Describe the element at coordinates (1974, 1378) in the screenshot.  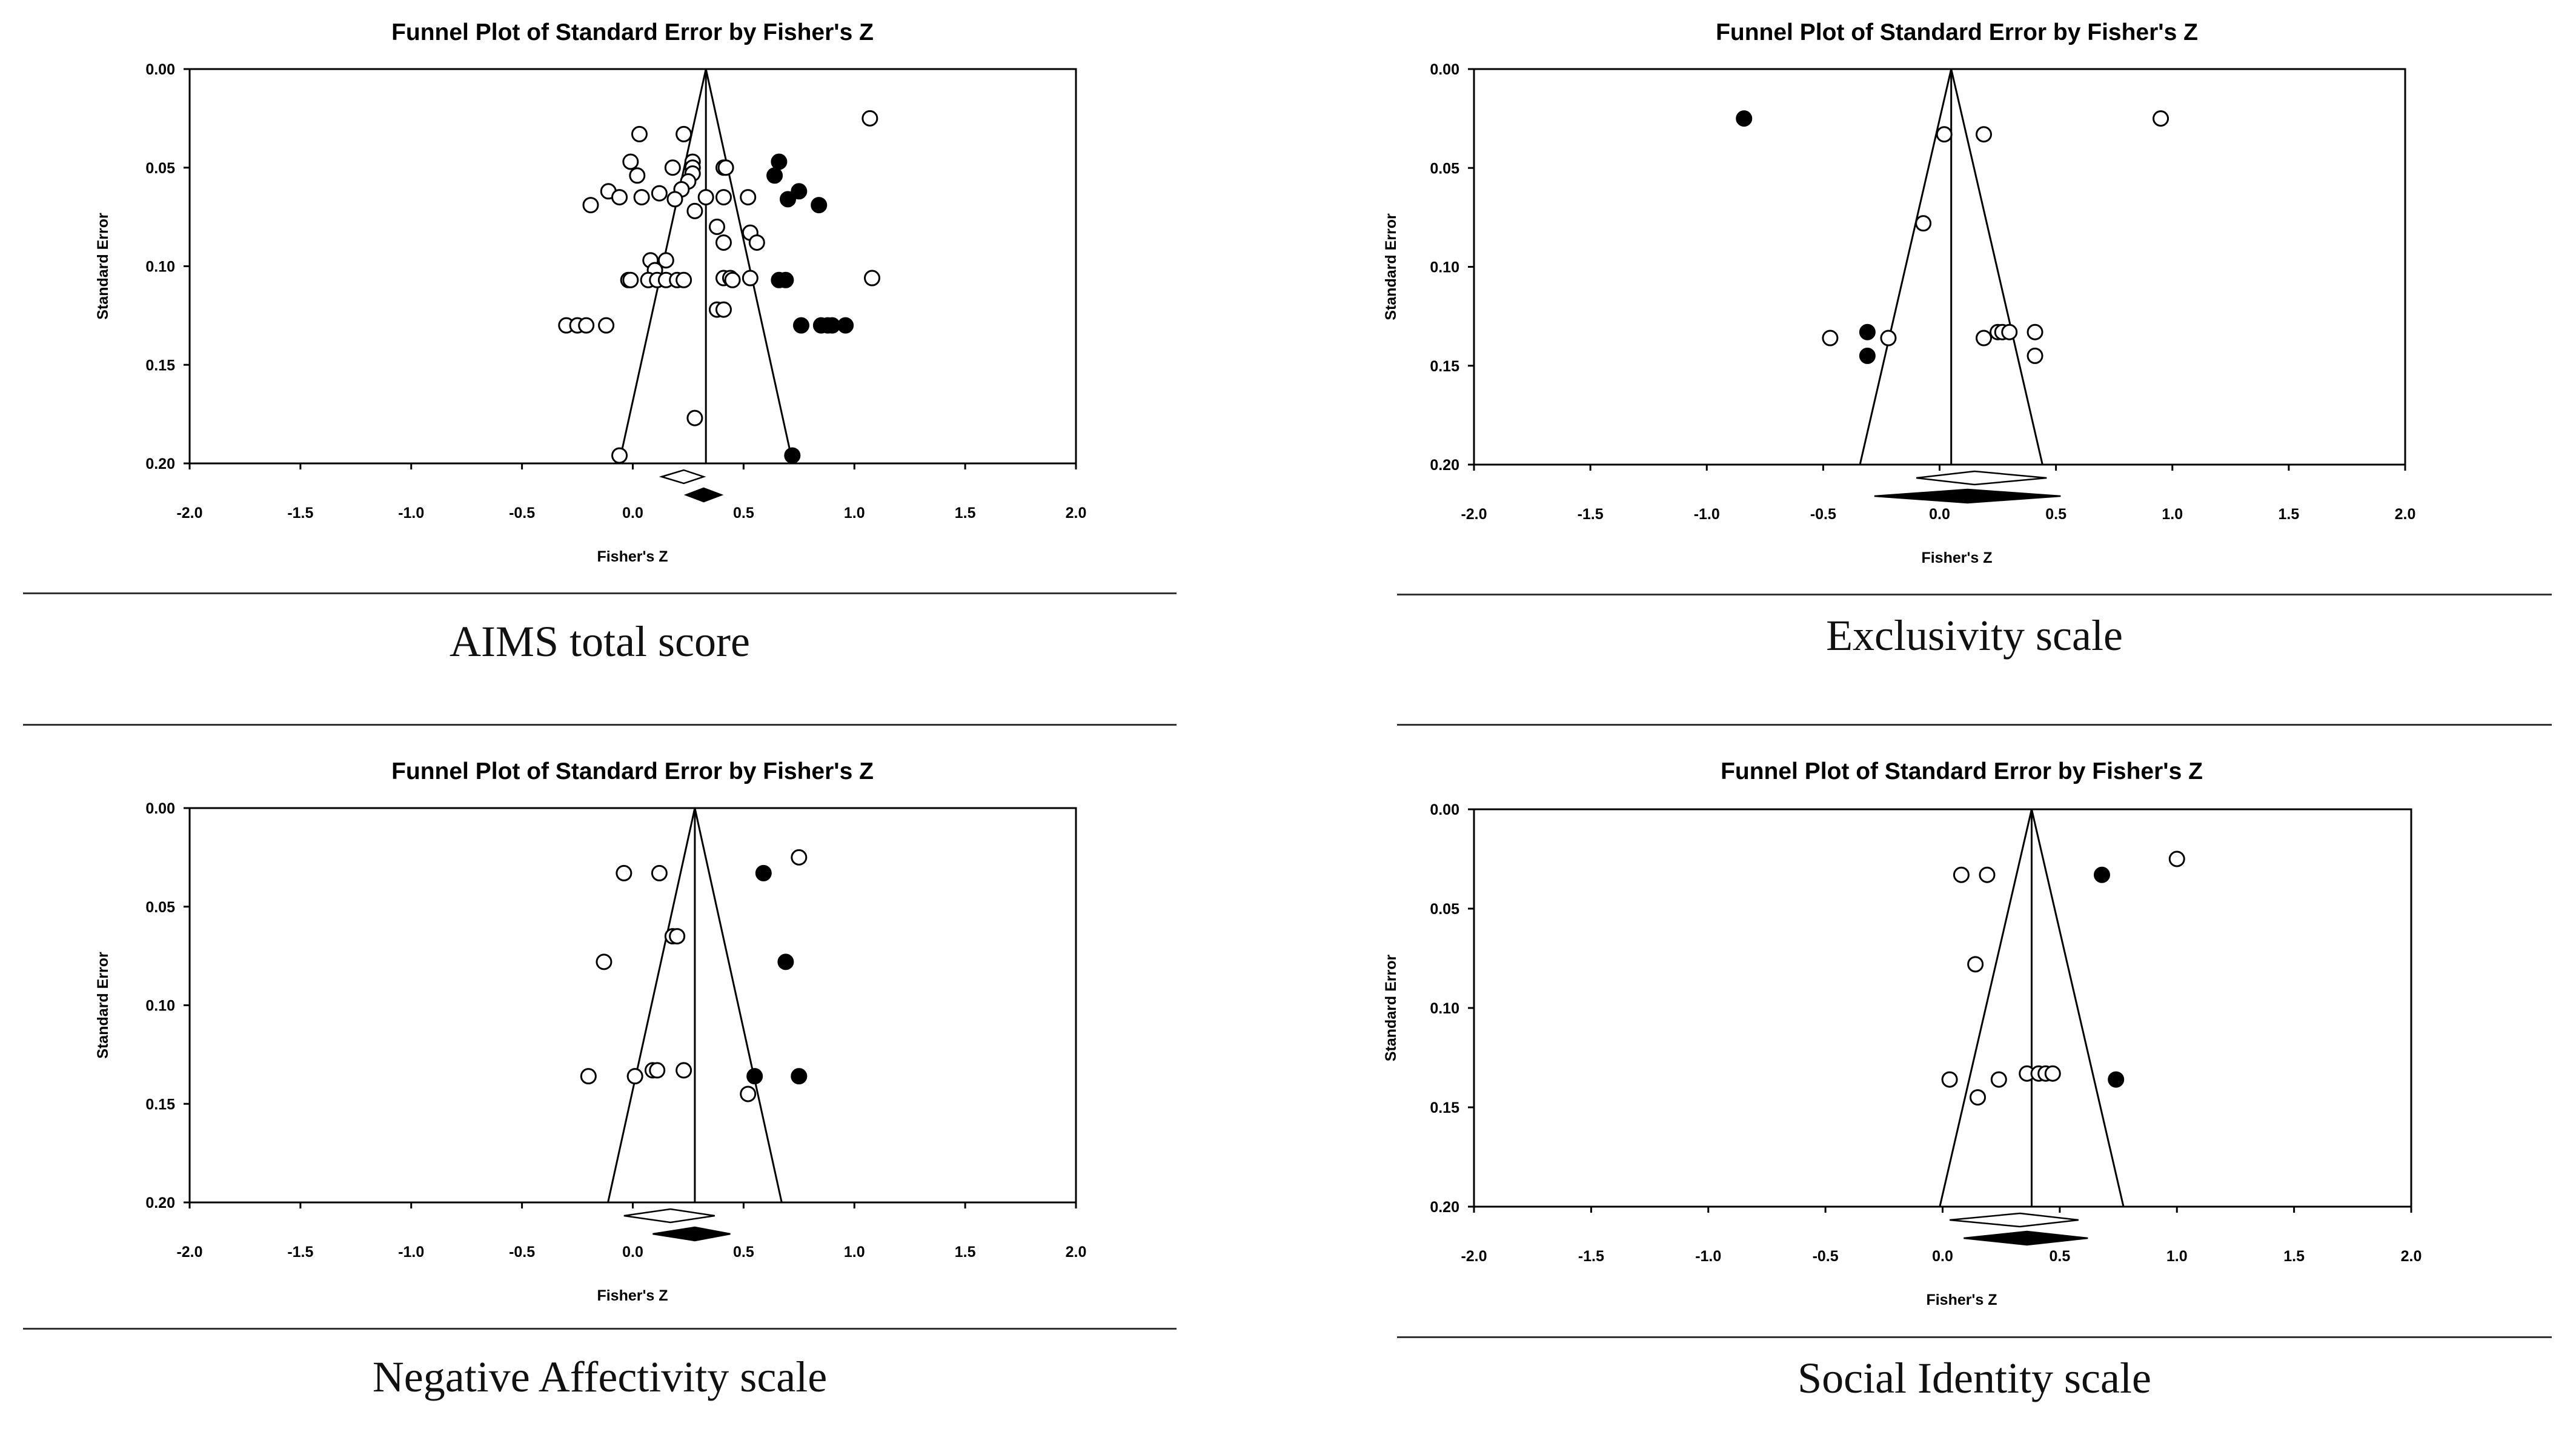
I see `caption-social-identity: Social Identity scale` at that location.